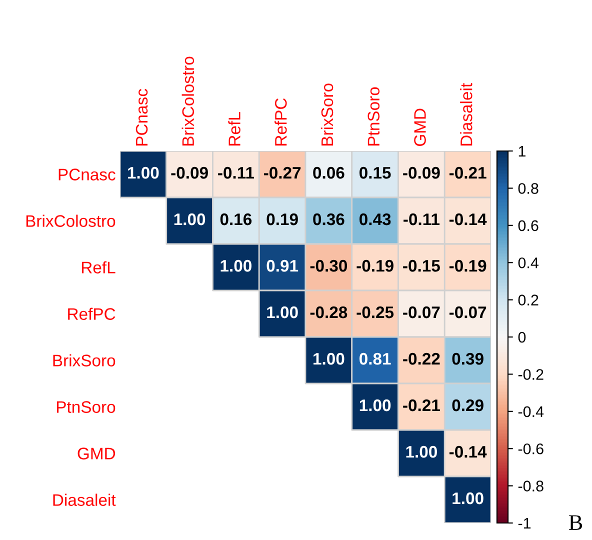  I want to click on y-tick-label: GMD, so click(97, 454).